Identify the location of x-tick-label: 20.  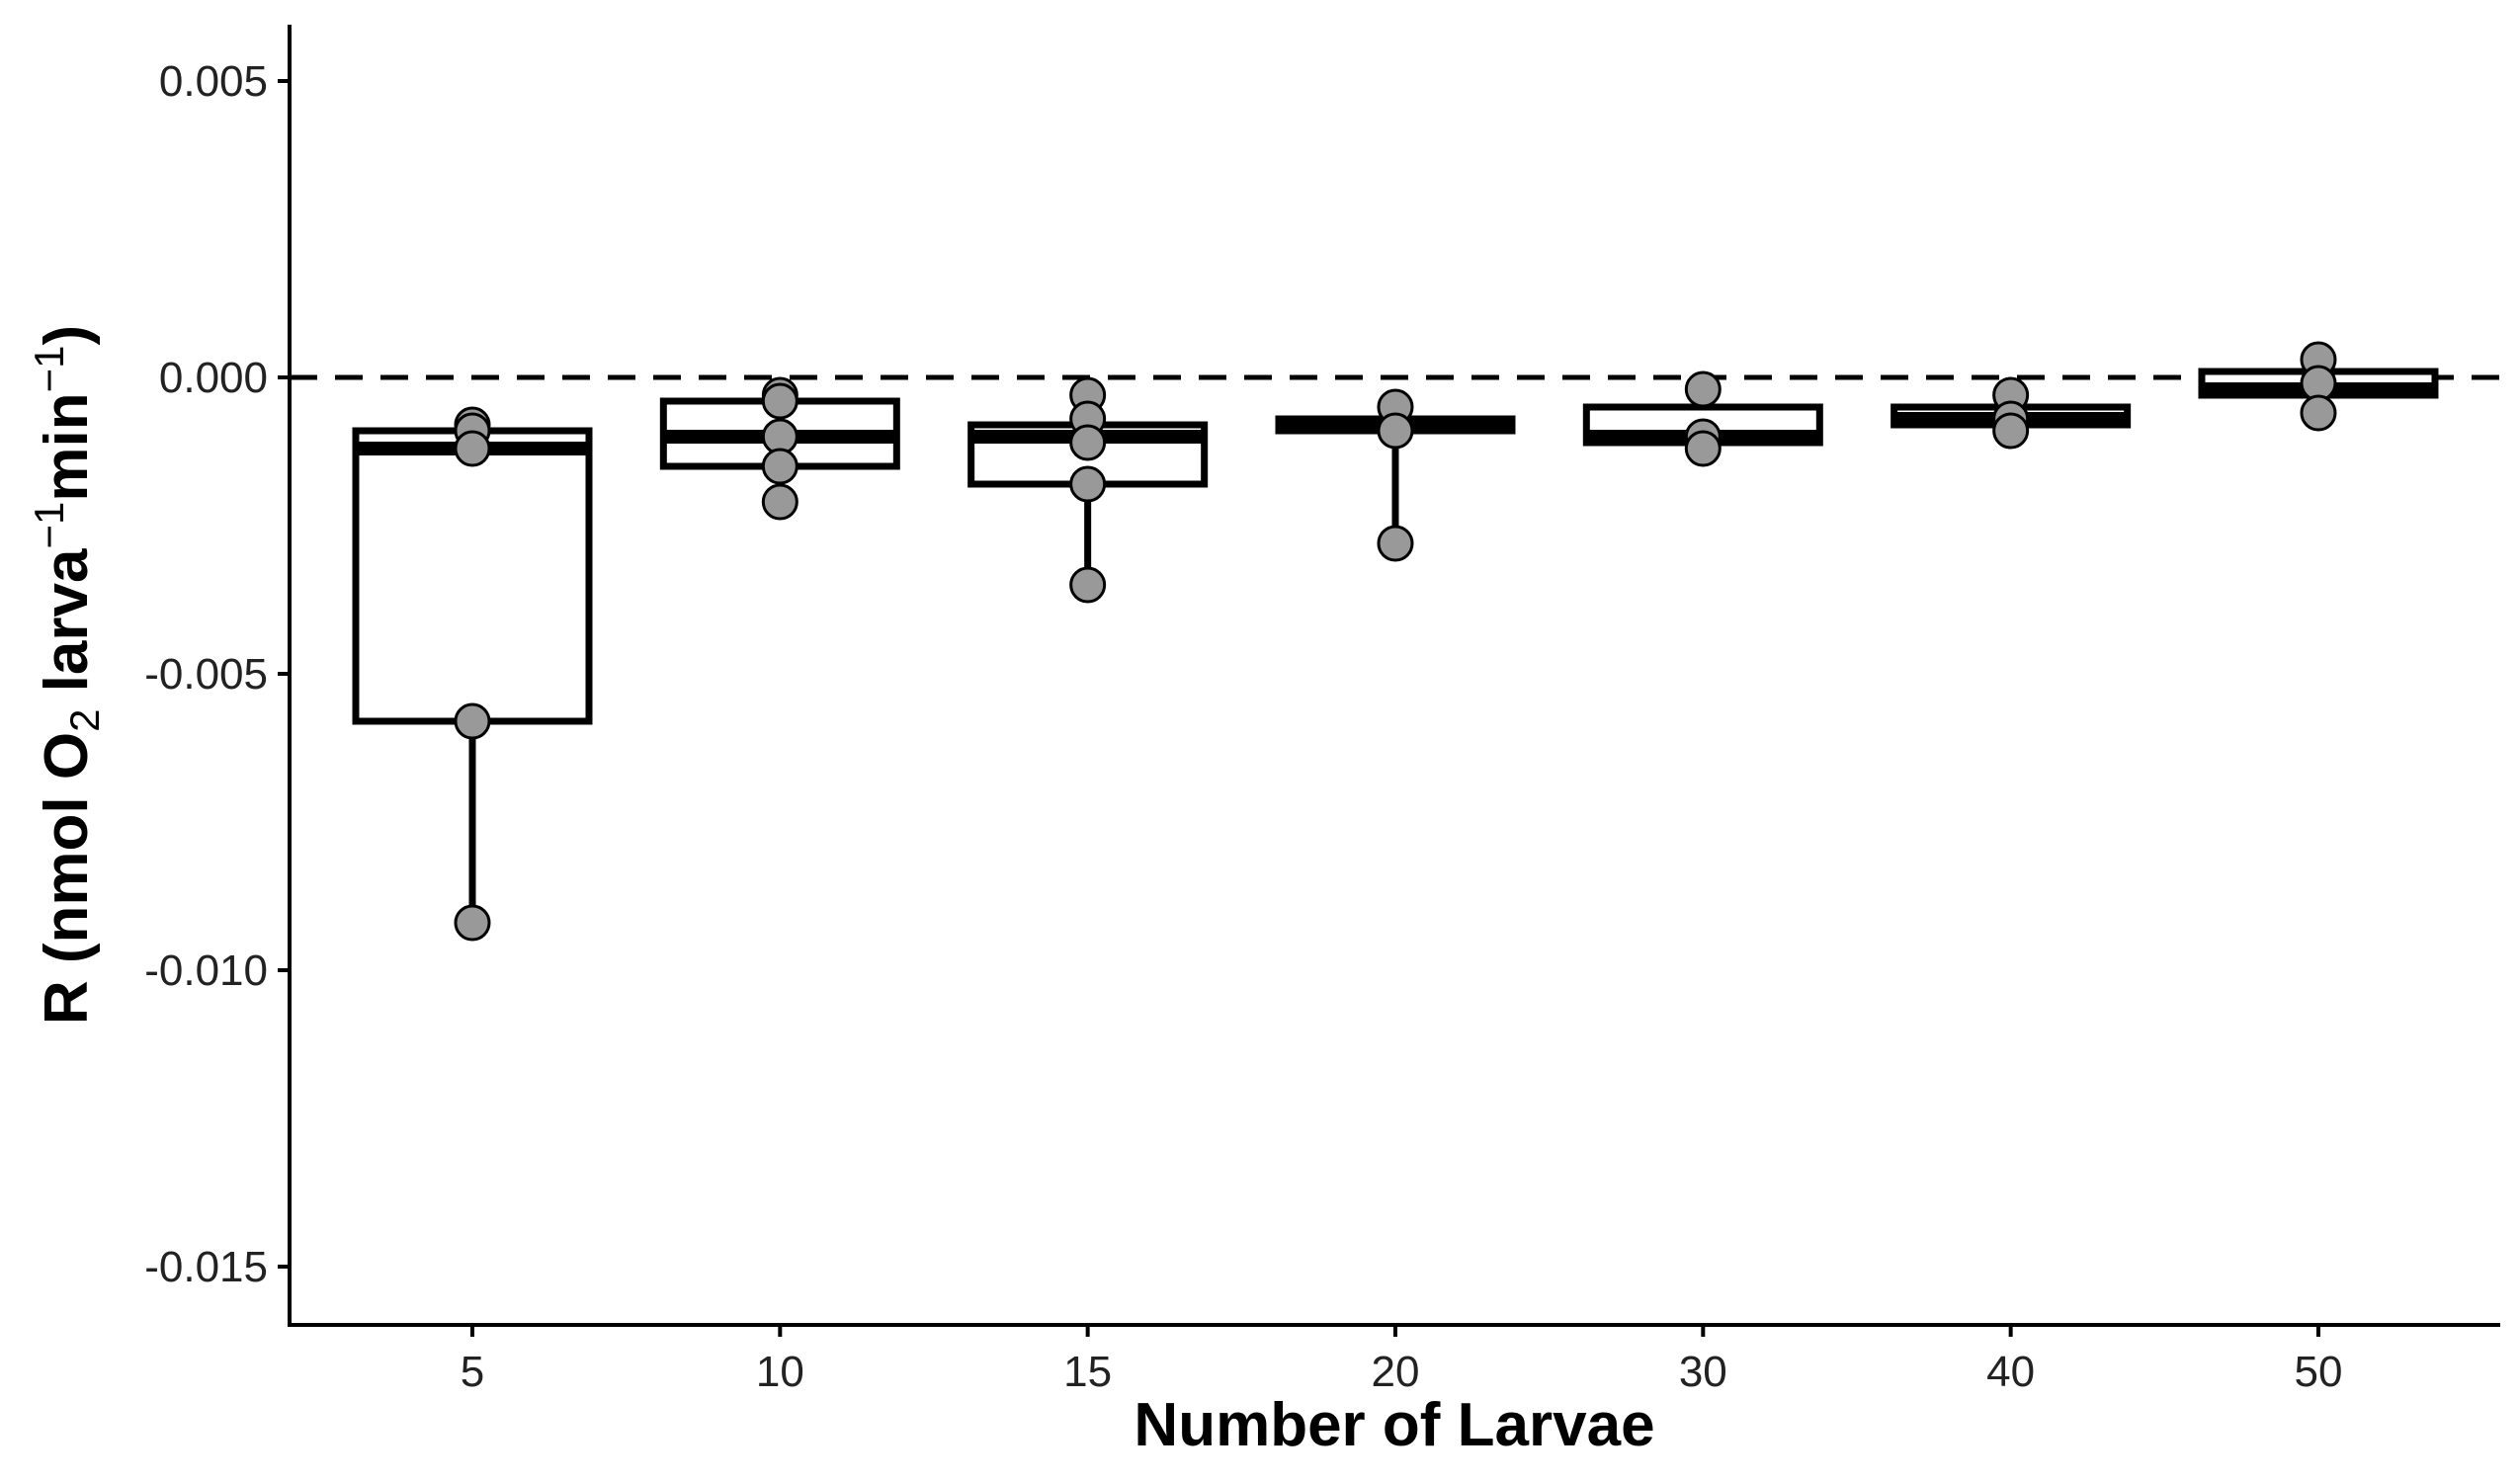
(1396, 1372).